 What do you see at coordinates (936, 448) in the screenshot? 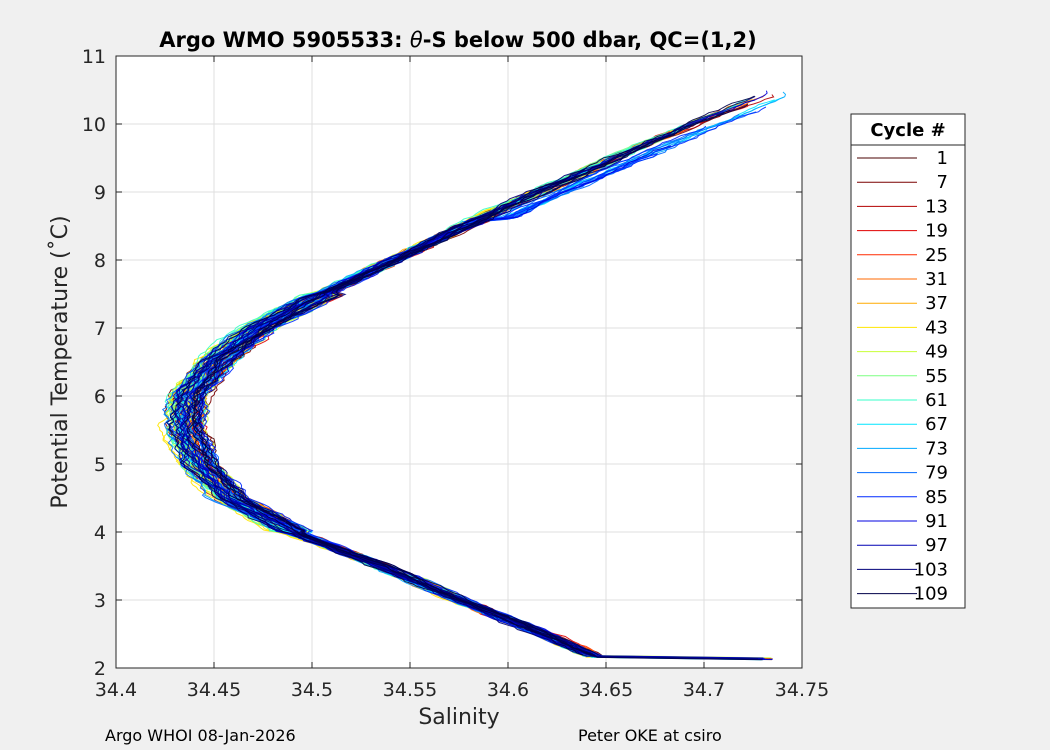
I see `legend-entry-label: 73` at bounding box center [936, 448].